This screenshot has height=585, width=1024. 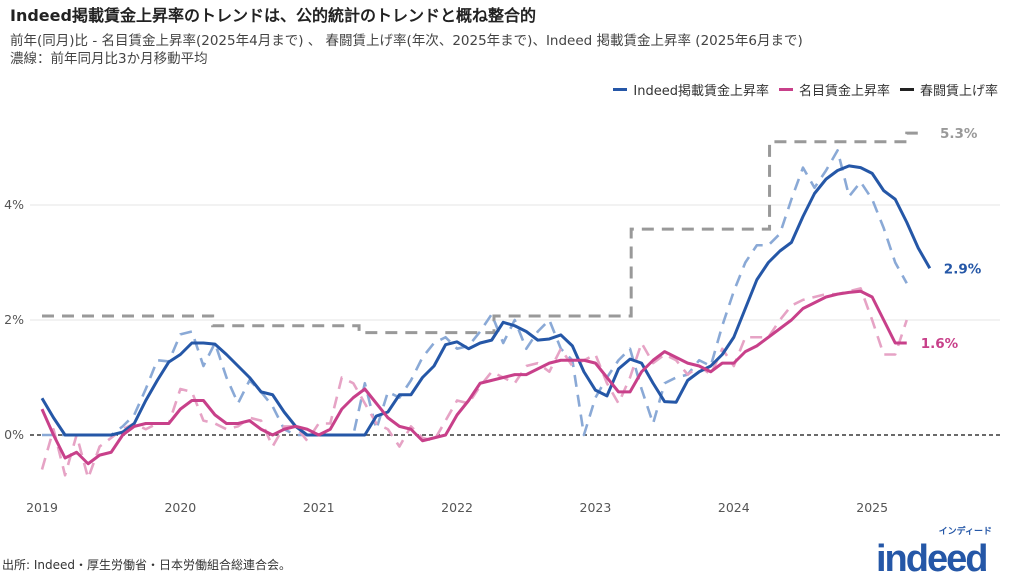 I want to click on legend: Indeed掲載賃金上昇率 名目賃金上昇率 春闘賃上げ率, so click(x=805, y=89).